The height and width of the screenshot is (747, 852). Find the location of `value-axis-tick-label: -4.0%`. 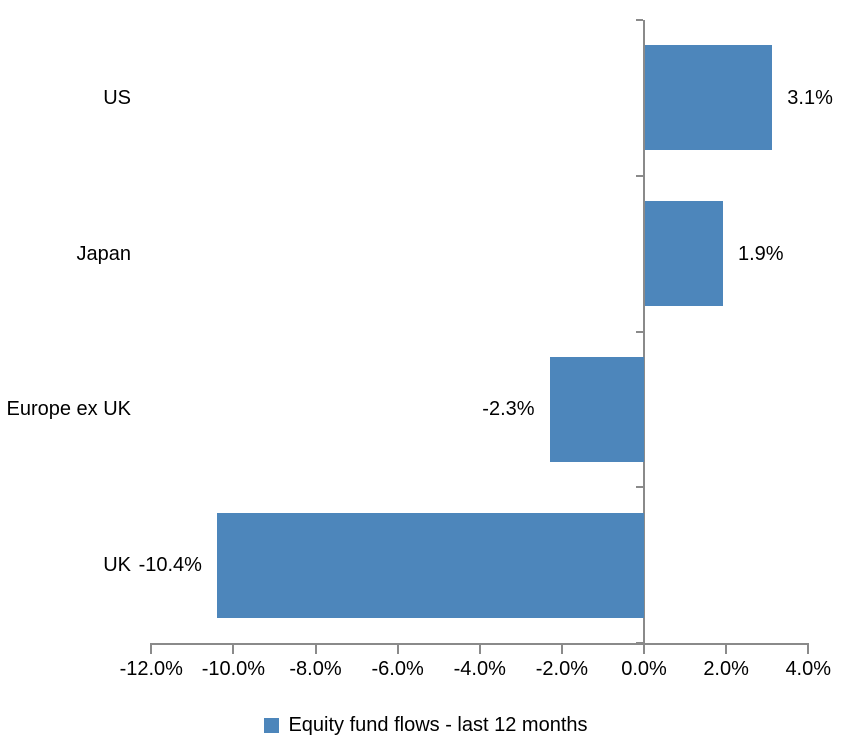

value-axis-tick-label: -4.0% is located at coordinates (479, 669).